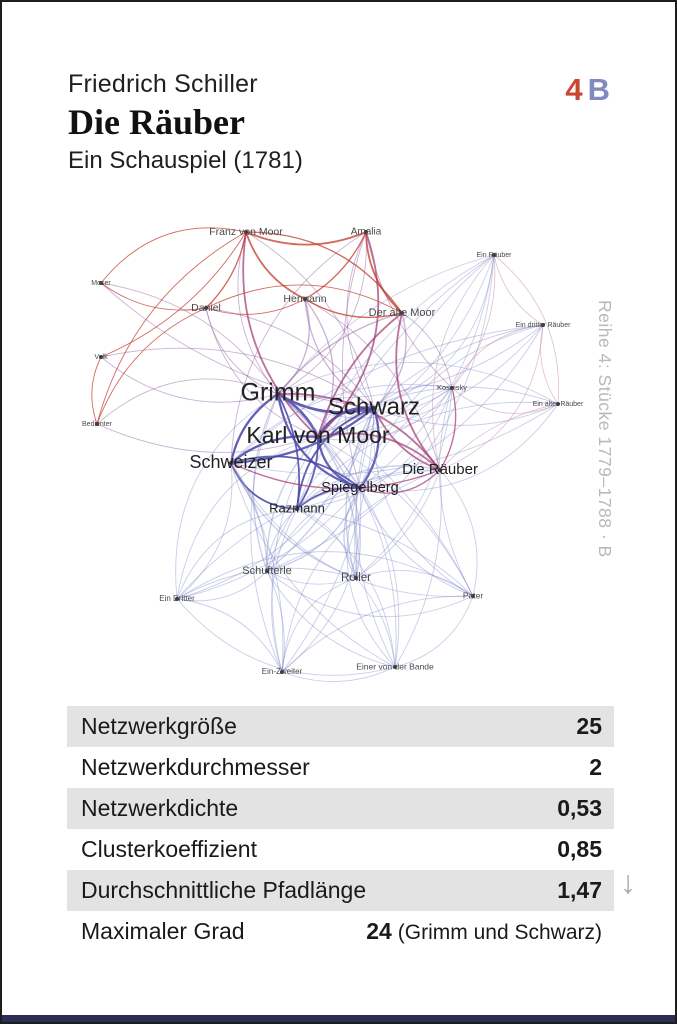  What do you see at coordinates (340, 849) in the screenshot?
I see `table-row: Clusterkoeffizient 0,85` at bounding box center [340, 849].